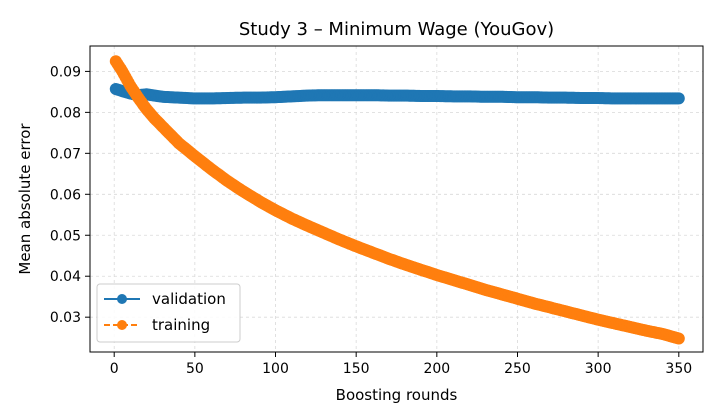 The height and width of the screenshot is (420, 720). Describe the element at coordinates (598, 369) in the screenshot. I see `x-tick-label: 300` at that location.